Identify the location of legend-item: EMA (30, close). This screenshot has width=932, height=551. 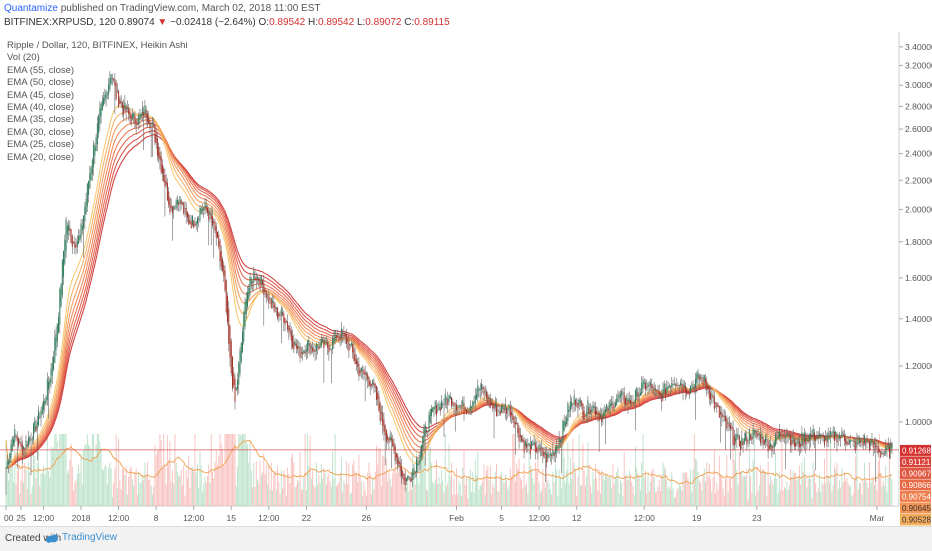
(41, 132).